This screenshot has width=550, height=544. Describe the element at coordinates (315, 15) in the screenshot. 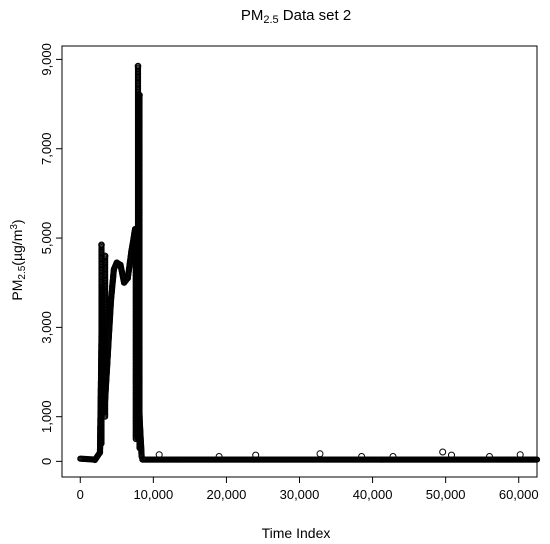

I see `chart-title-rest: Data set 2` at that location.